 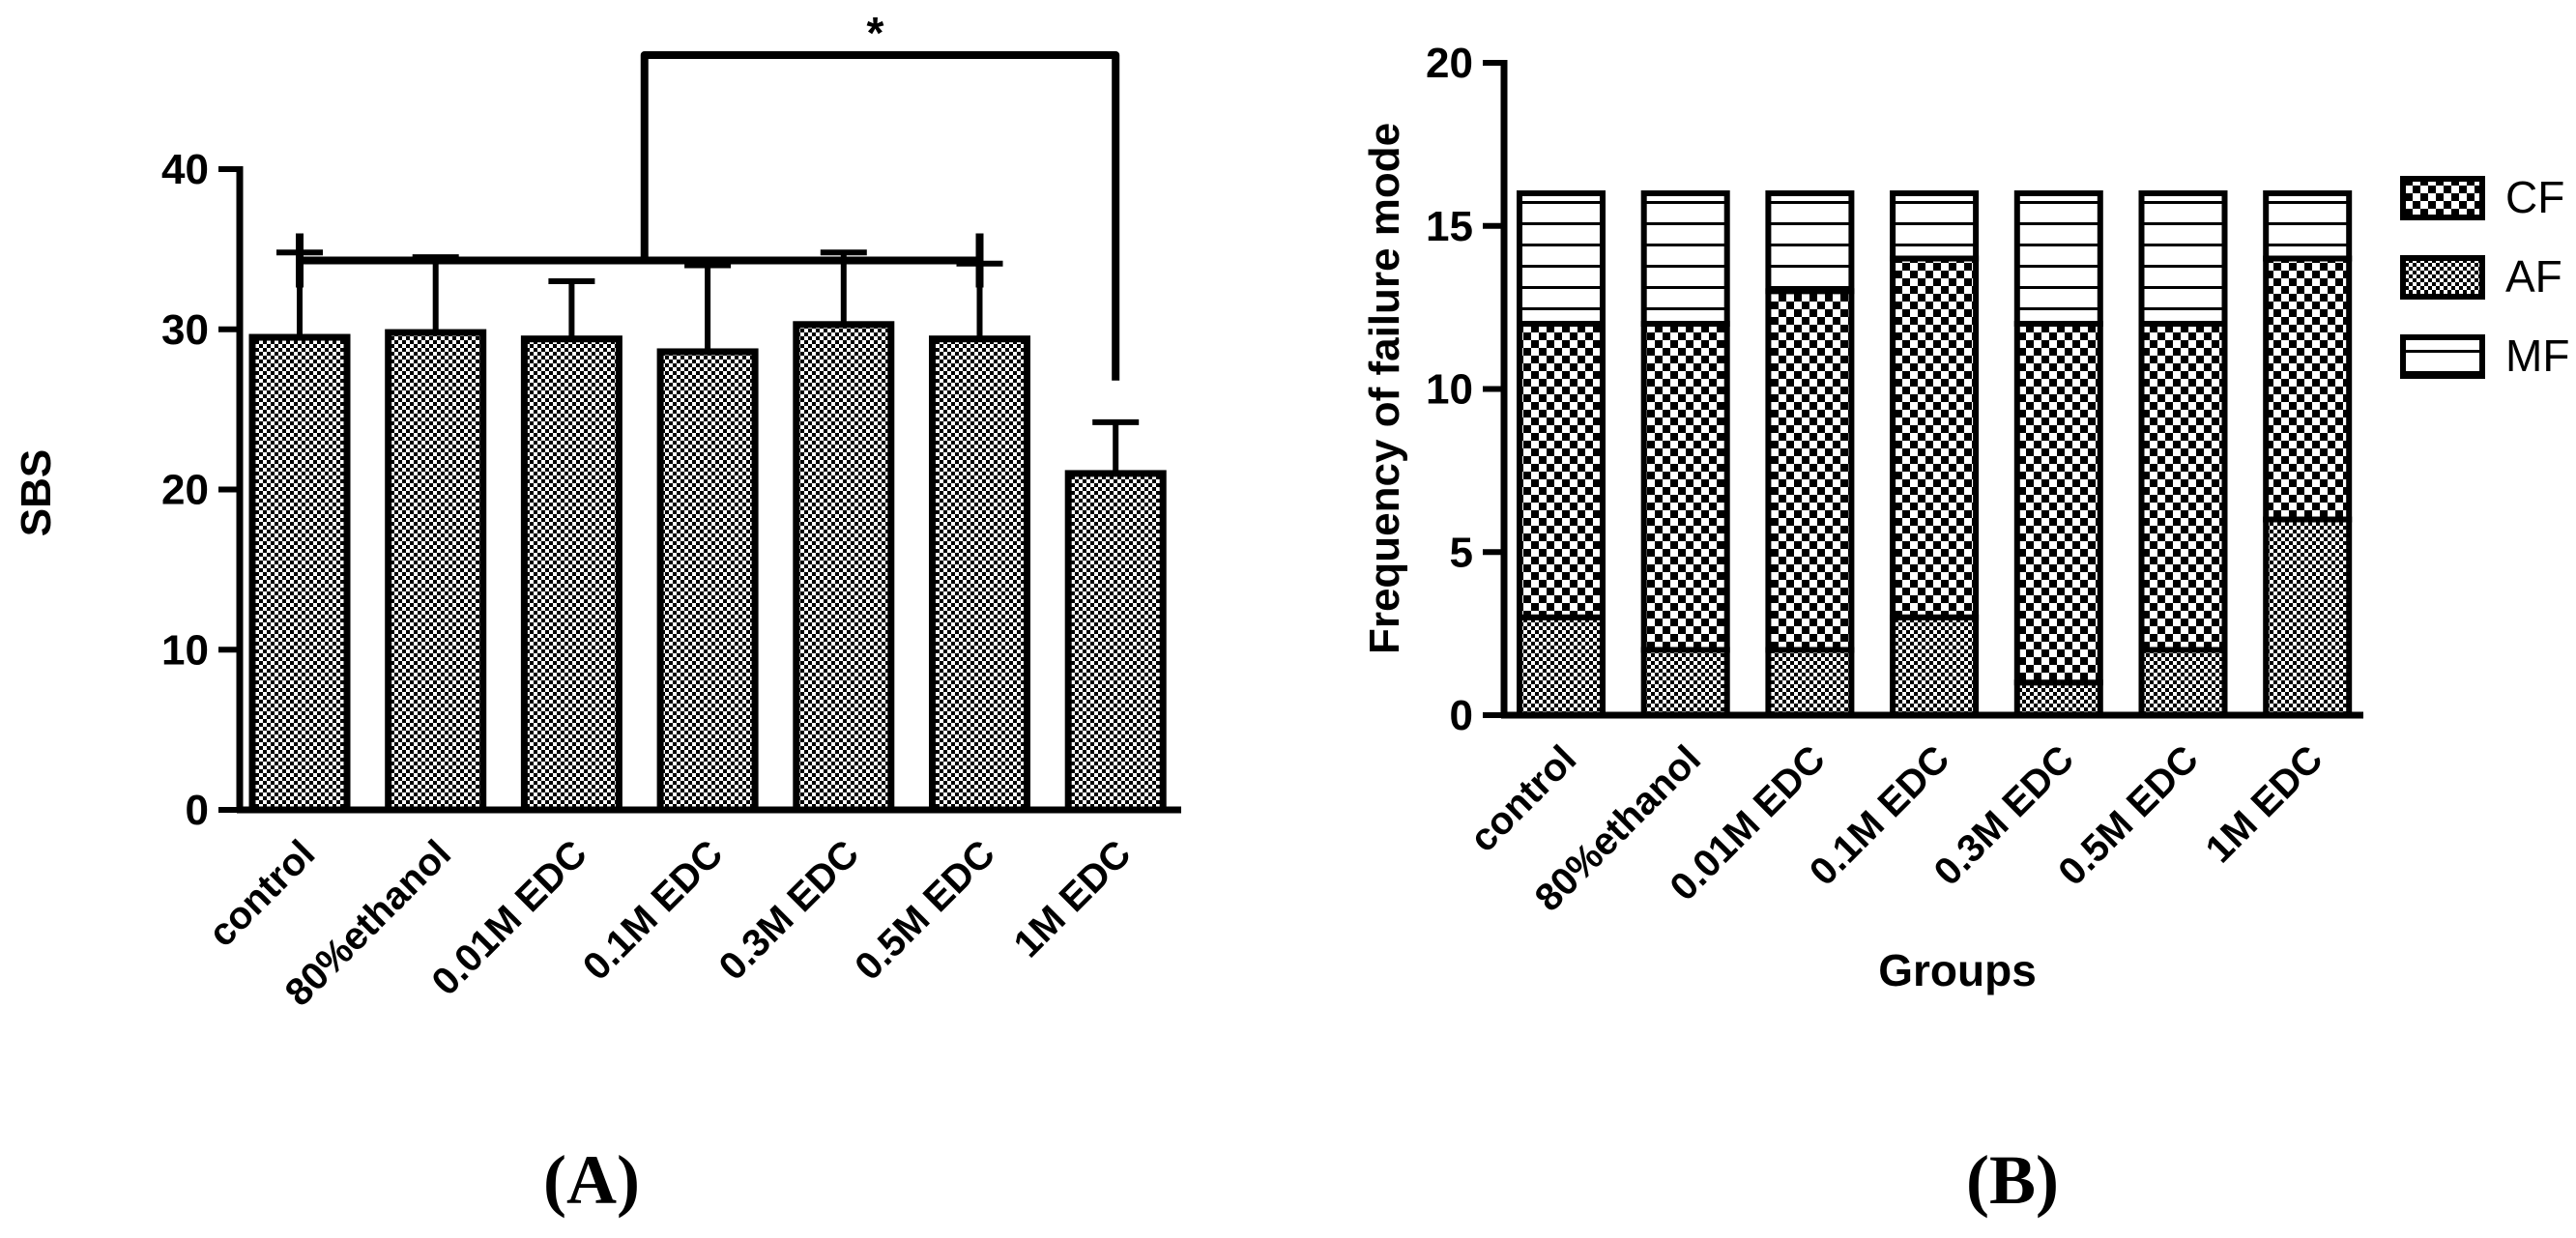 I want to click on chart-a-panel-label: (A), so click(x=591, y=1180).